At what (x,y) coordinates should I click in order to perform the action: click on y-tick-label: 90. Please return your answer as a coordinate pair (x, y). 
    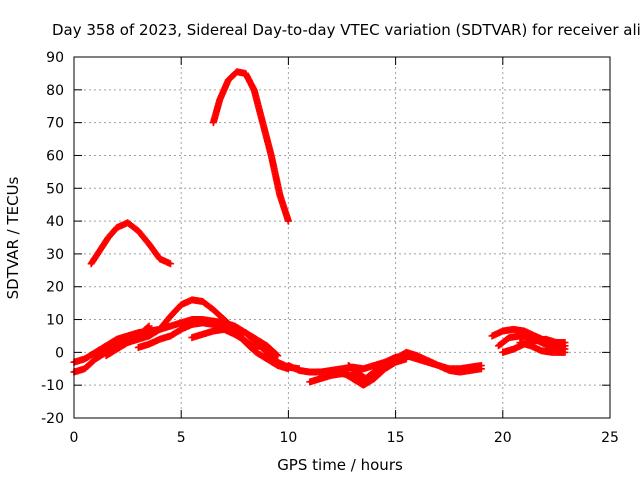
    Looking at the image, I should click on (55, 58).